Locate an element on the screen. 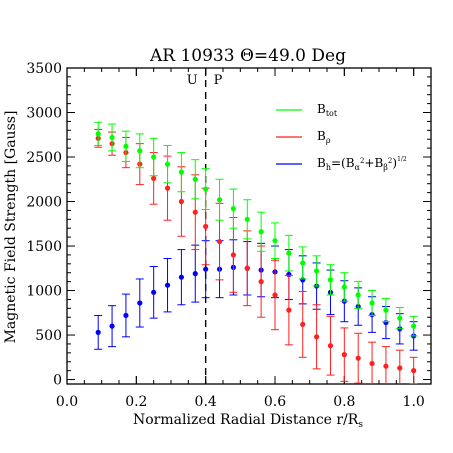  legend-bh-beta: β is located at coordinates (385, 167).